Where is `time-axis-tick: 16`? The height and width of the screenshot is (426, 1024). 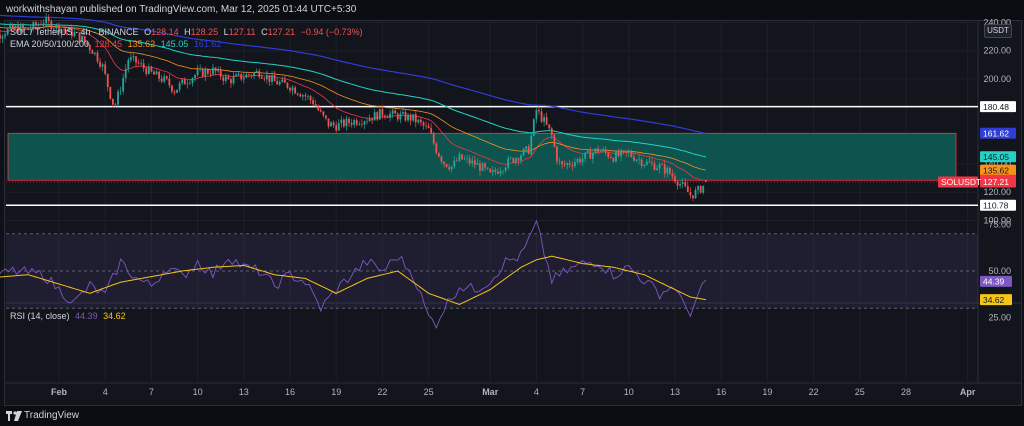
time-axis-tick: 16 is located at coordinates (290, 392).